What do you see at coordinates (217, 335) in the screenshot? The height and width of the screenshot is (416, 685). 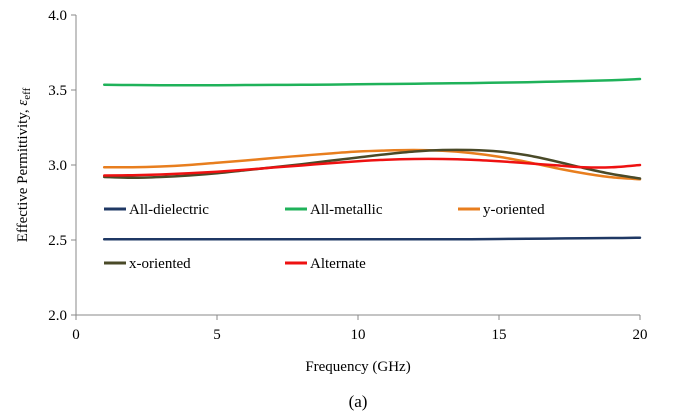 I see `x-tick-label: 5` at bounding box center [217, 335].